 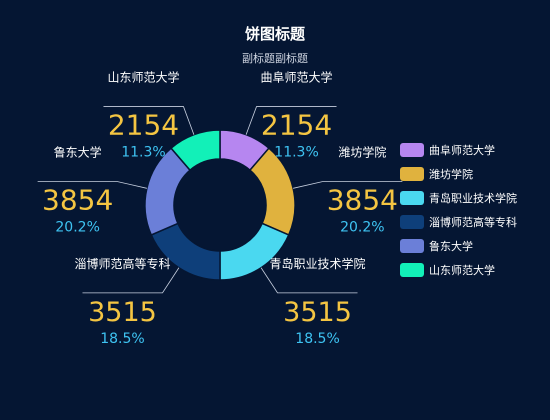 I want to click on slice-6-value-label: 2154, so click(x=143, y=125).